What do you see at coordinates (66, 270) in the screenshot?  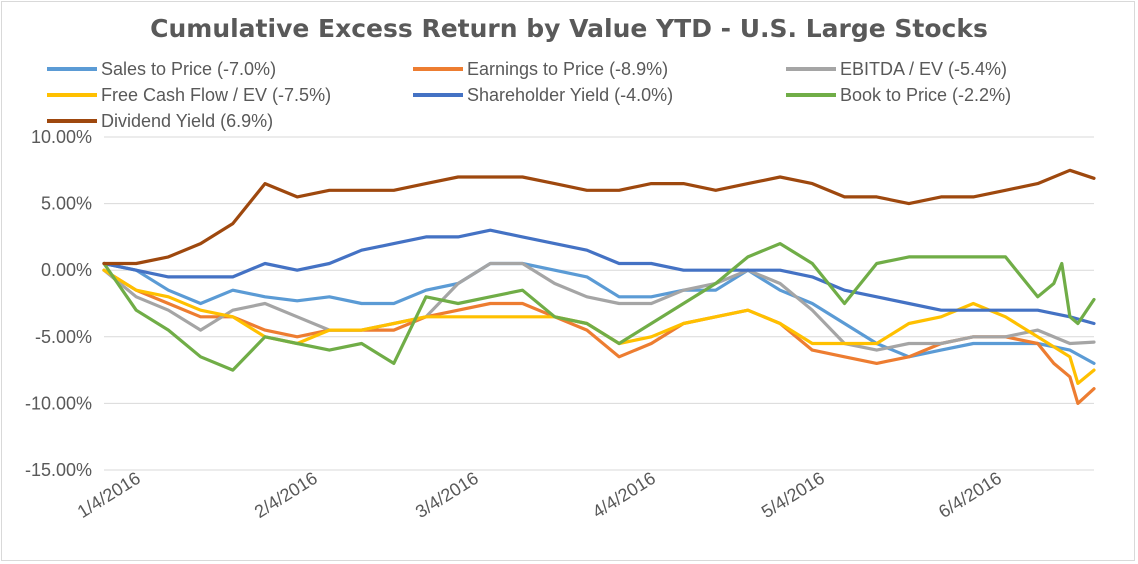 I see `y-tick-label: 0.00%` at bounding box center [66, 270].